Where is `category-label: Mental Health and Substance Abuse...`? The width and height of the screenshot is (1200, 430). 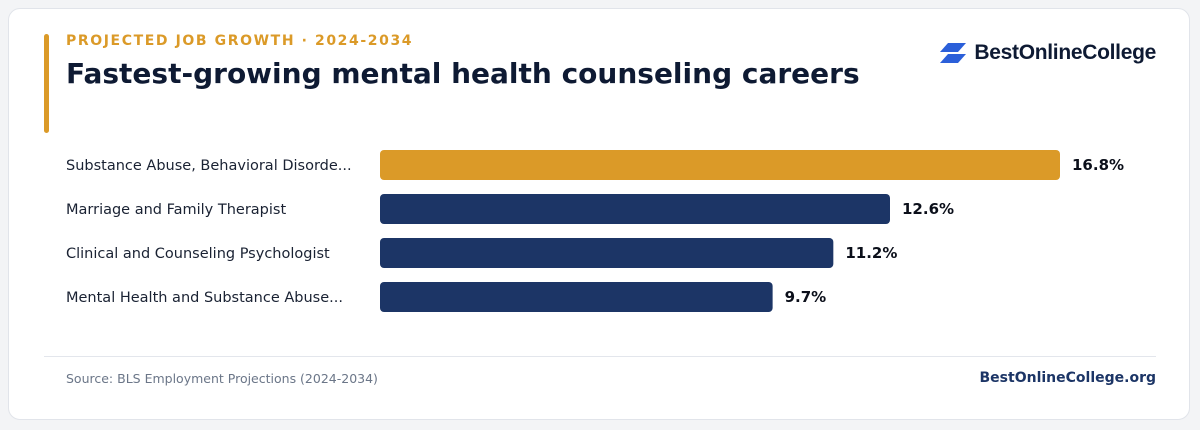
category-label: Mental Health and Substance Abuse... is located at coordinates (204, 298).